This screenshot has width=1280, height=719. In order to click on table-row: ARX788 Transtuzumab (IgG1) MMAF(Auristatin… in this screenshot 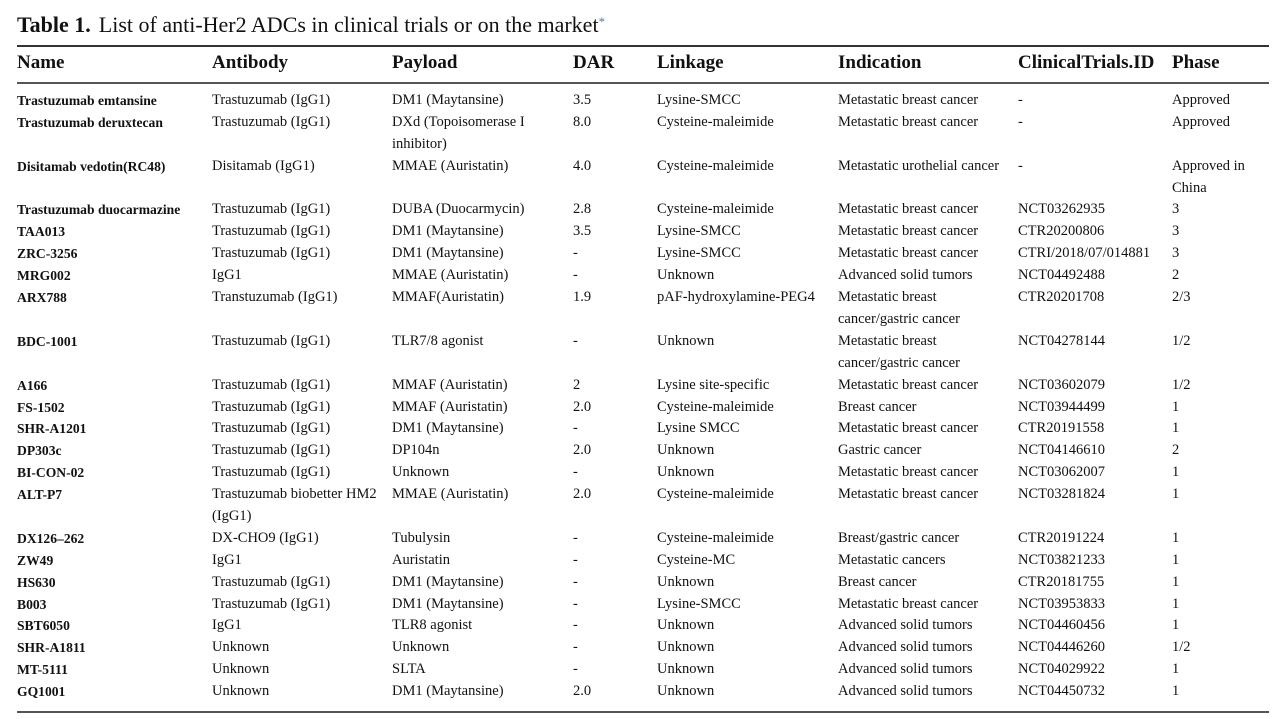, I will do `click(640, 309)`.